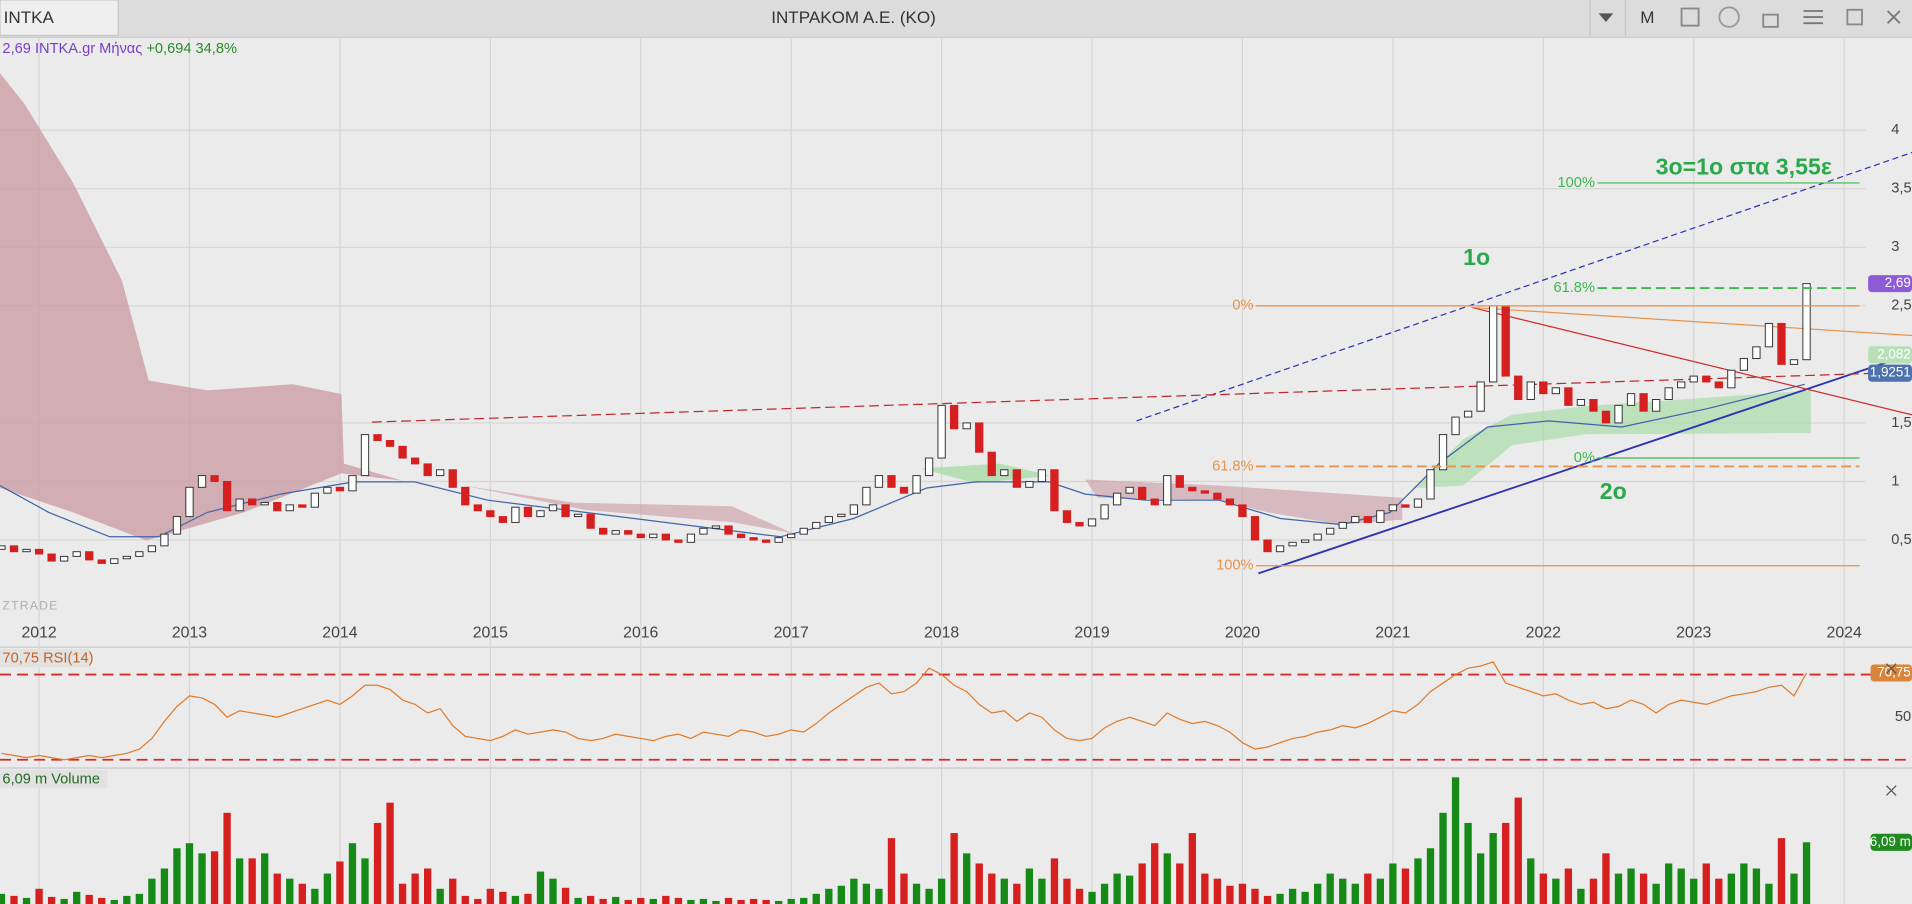 This screenshot has height=904, width=1912. I want to click on fib-label: 0%, so click(1242, 306).